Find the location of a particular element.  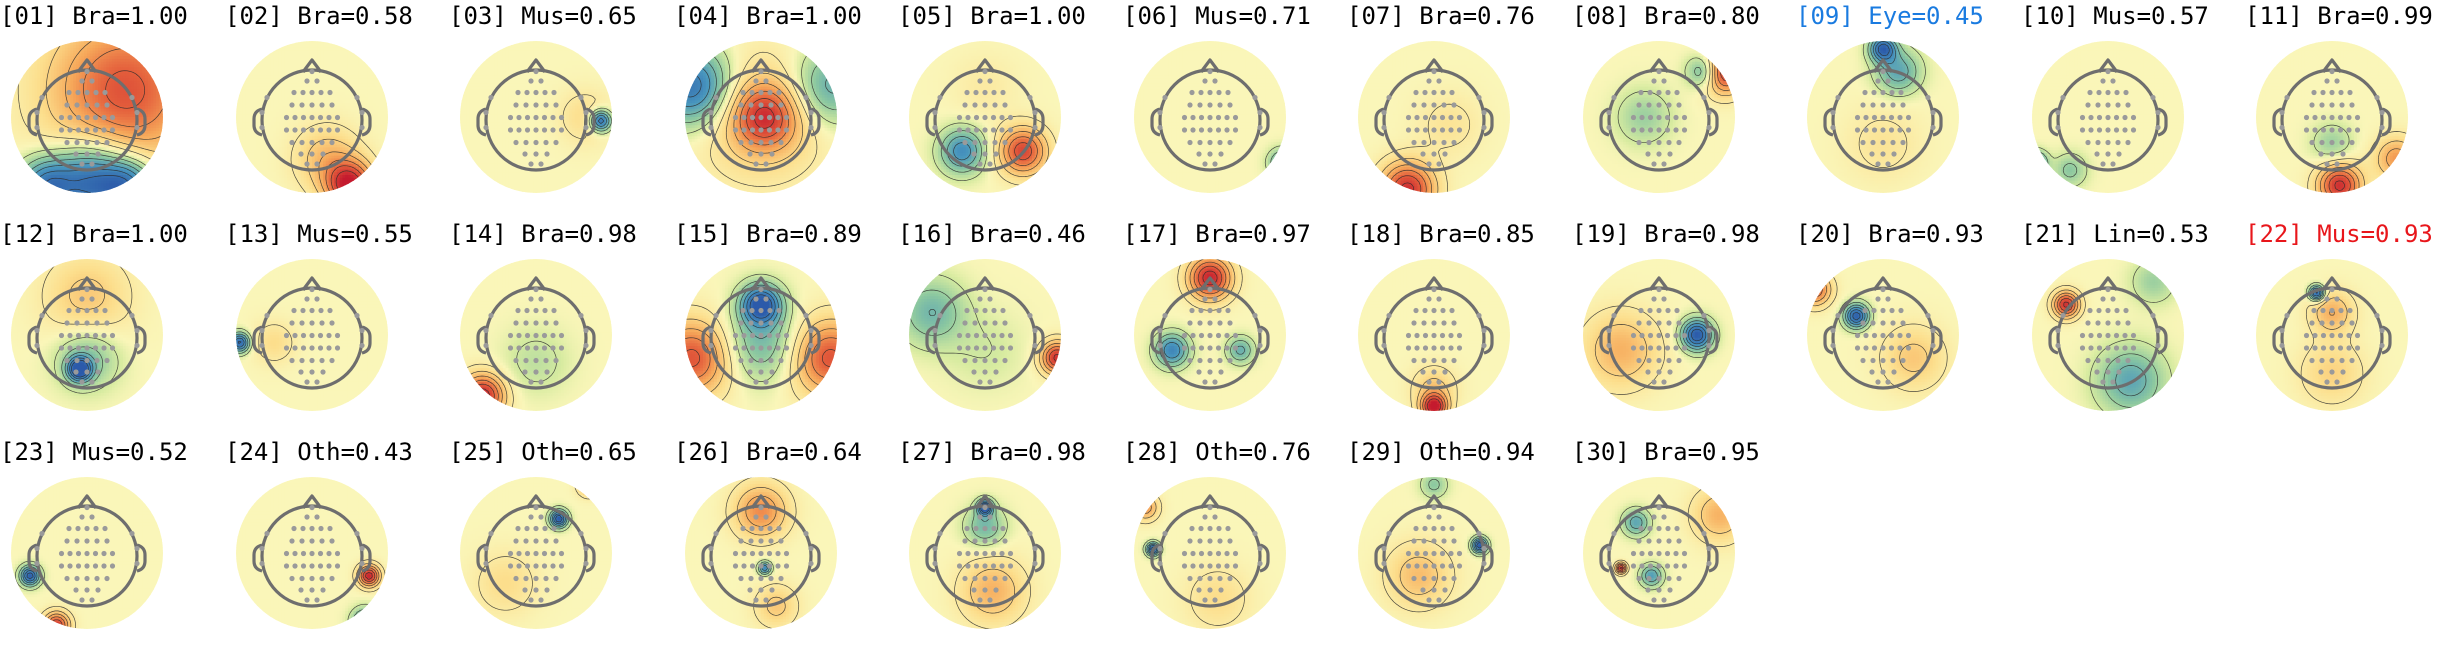

ic-component-label: [23] Mus=0.52 is located at coordinates (94, 452).